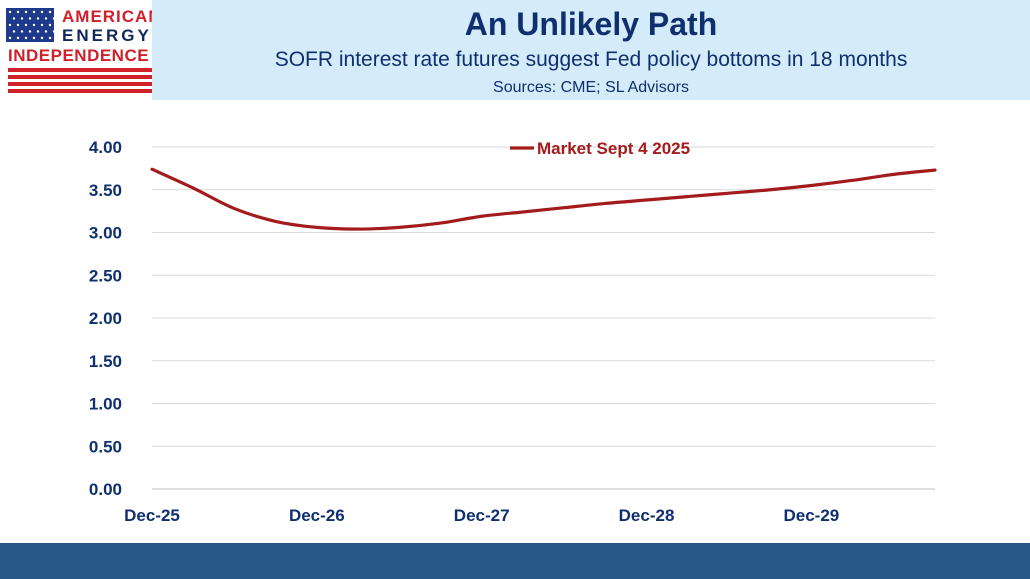  I want to click on series-layer, so click(543, 199).